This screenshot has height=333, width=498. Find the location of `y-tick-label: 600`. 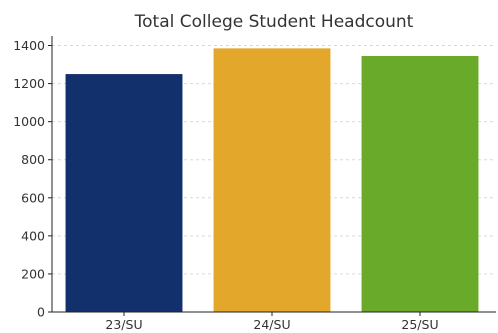

y-tick-label: 600 is located at coordinates (33, 197).